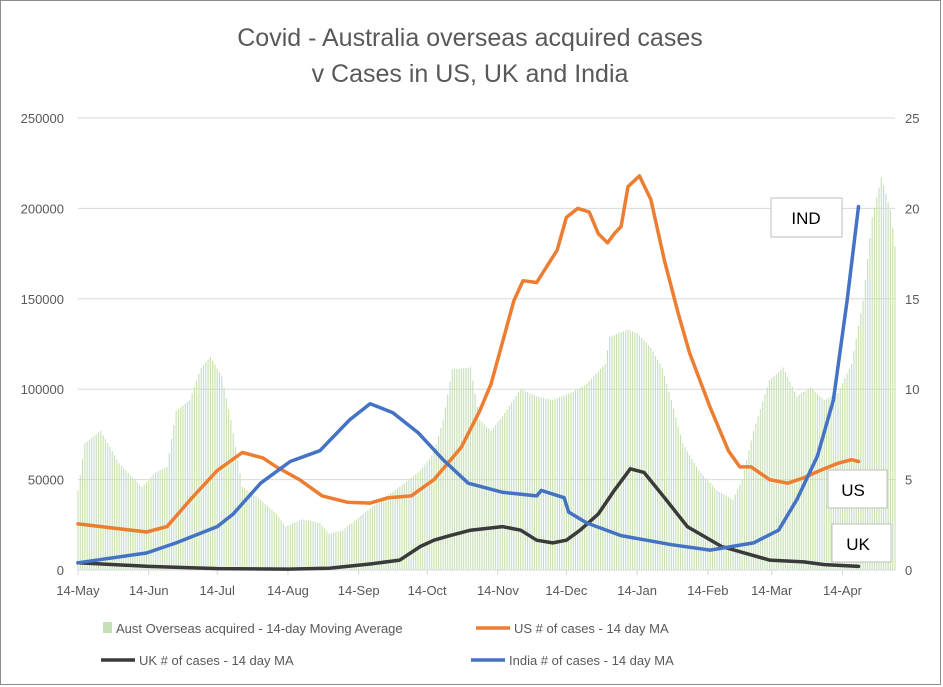 The width and height of the screenshot is (943, 687). Describe the element at coordinates (46, 480) in the screenshot. I see `y-left-tick-label: 50000` at that location.